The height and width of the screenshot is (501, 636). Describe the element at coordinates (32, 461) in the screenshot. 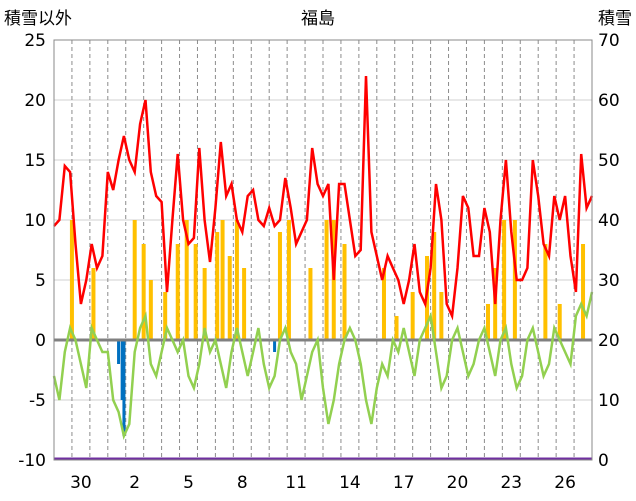

I see `left-tick-label: -10` at that location.